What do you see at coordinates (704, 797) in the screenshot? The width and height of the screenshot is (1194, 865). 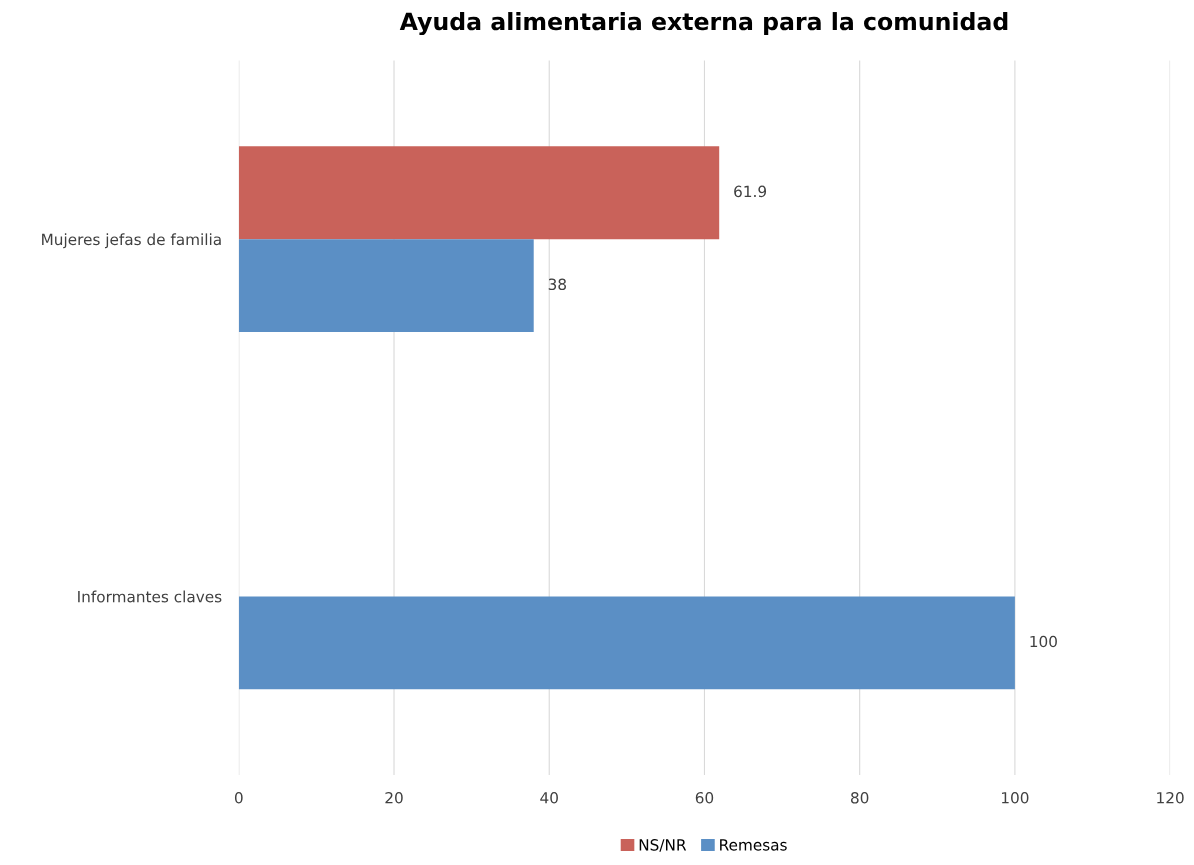 I see `x-tick-label: 60` at bounding box center [704, 797].